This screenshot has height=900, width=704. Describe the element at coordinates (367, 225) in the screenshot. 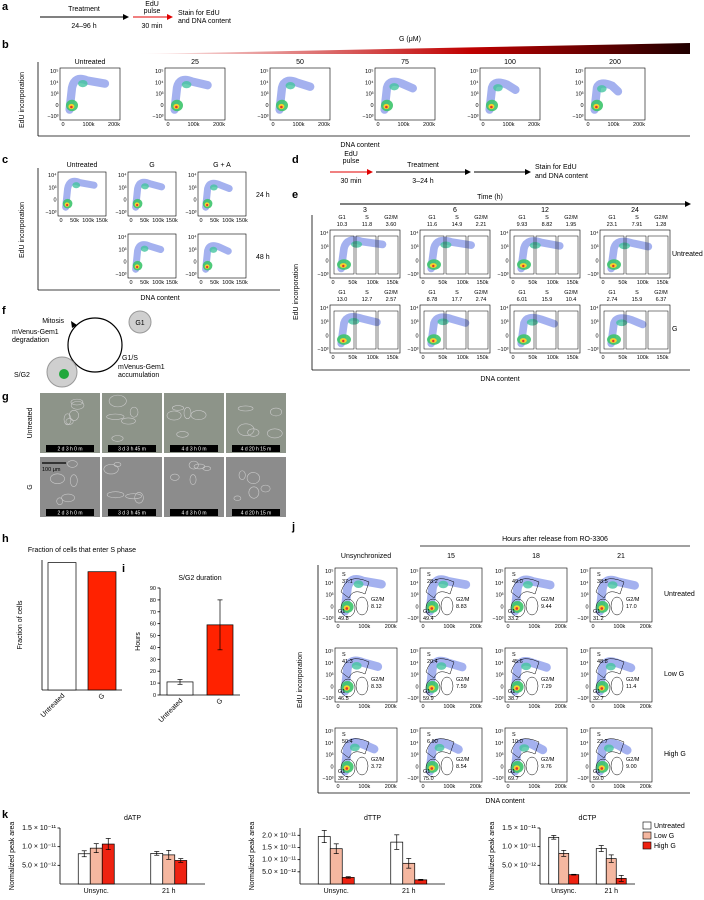

I see `gate-value: 11.8` at that location.